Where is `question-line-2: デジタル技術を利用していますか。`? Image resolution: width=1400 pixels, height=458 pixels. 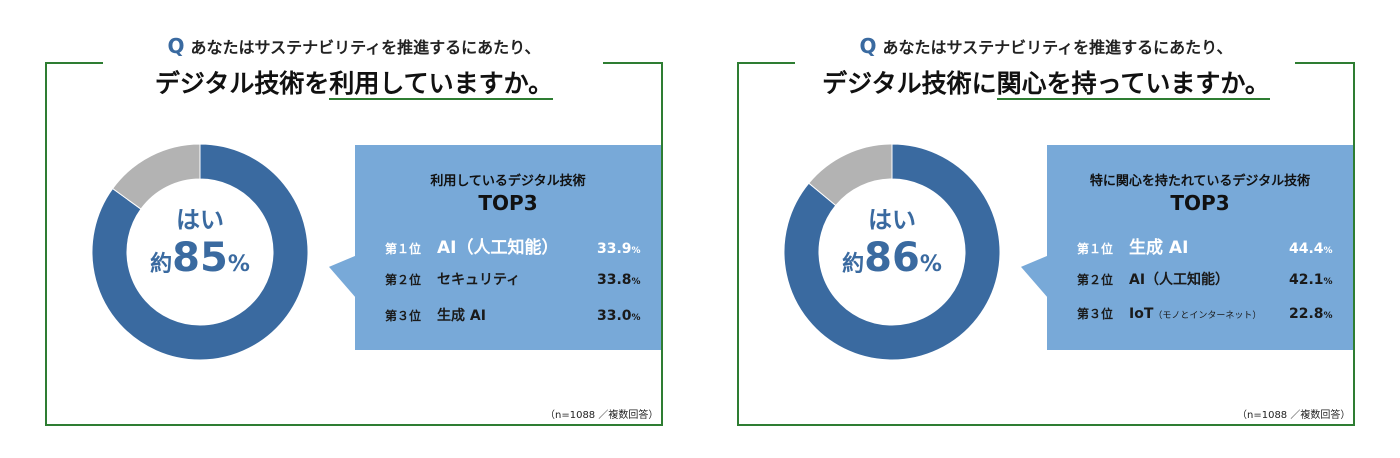 question-line-2: デジタル技術を利用していますか。 is located at coordinates (354, 84).